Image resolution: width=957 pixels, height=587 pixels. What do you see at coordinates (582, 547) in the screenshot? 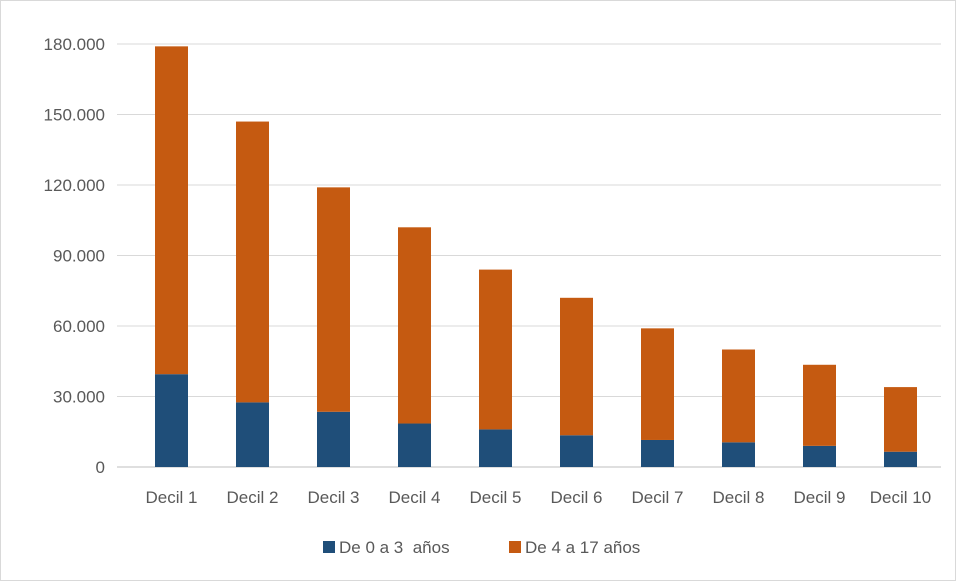
I see `legend-label: De 4 a 17 años` at bounding box center [582, 547].